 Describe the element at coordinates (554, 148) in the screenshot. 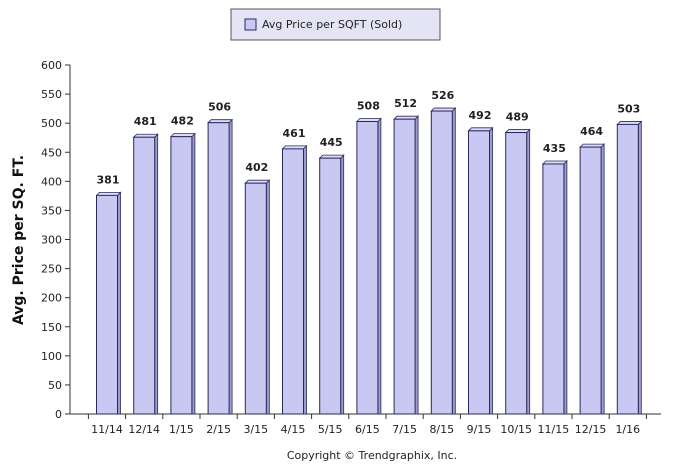

I see `data-label: 435` at that location.